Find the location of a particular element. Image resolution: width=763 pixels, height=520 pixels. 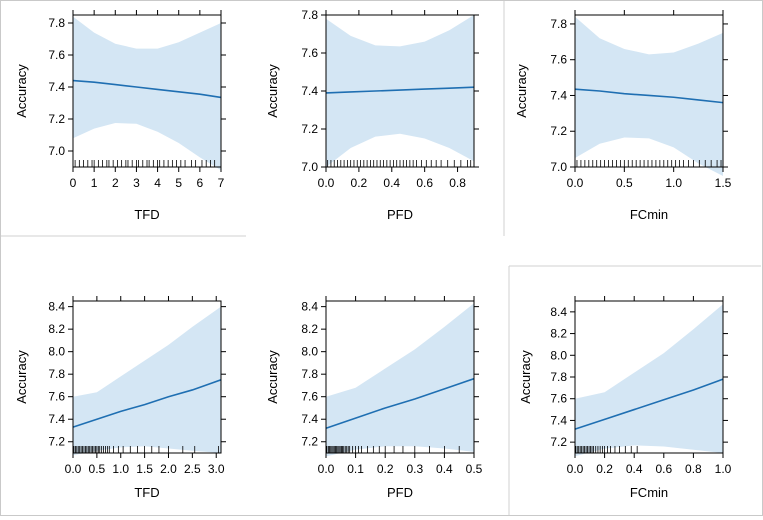

x-tick-label: 3 is located at coordinates (136, 183).